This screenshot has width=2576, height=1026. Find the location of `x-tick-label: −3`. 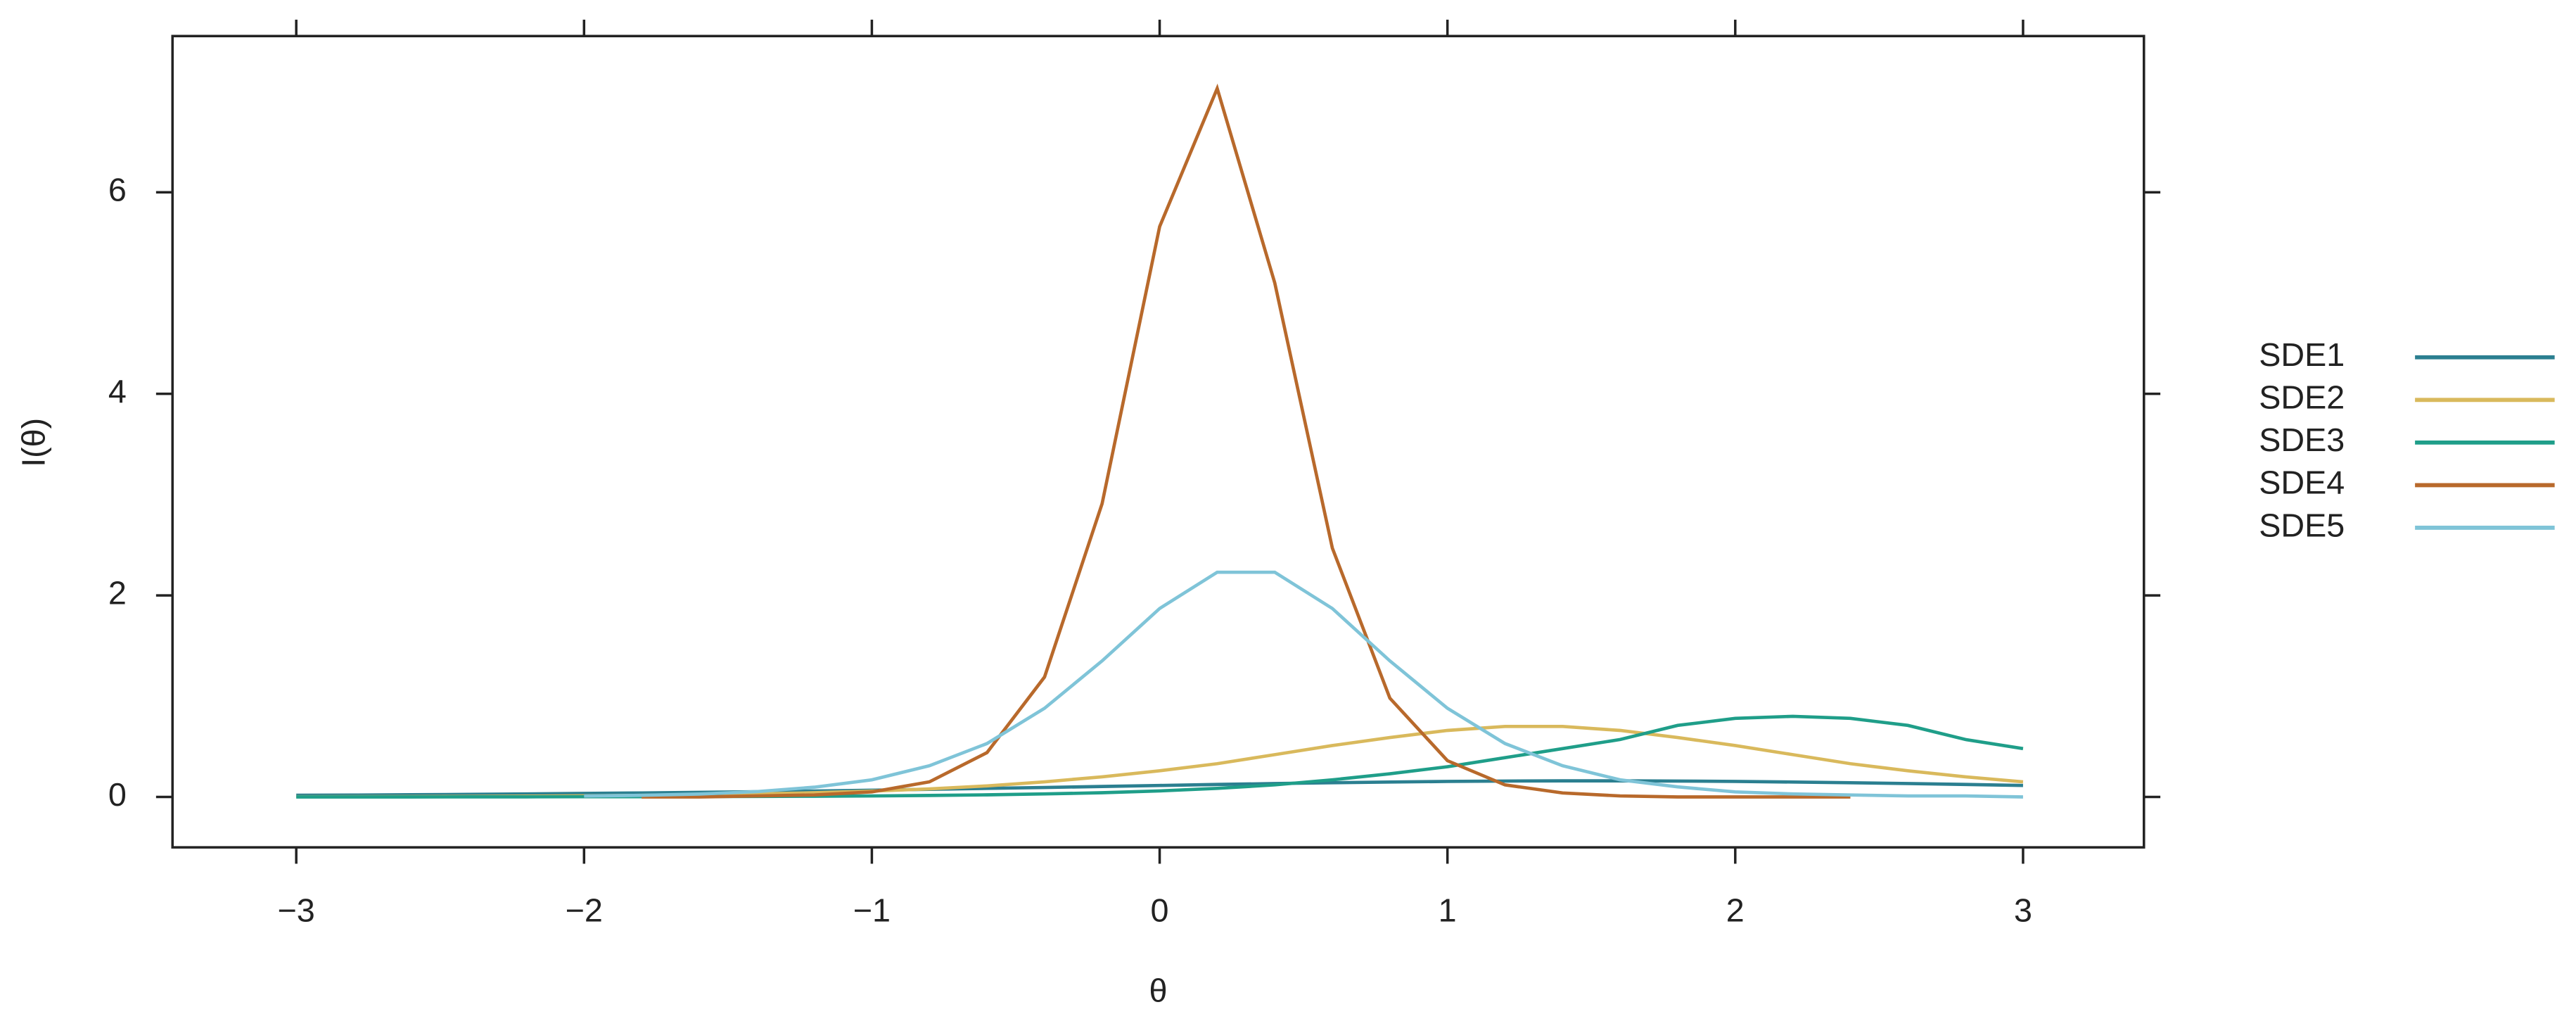

x-tick-label: −3 is located at coordinates (296, 910).